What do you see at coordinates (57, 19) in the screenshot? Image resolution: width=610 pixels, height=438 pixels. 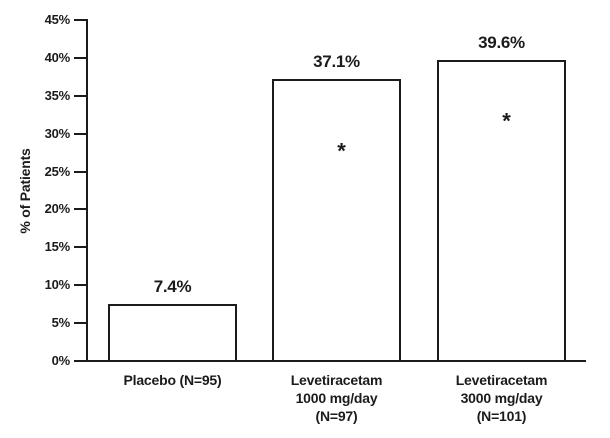 I see `y-axis-tick-label: 45%` at bounding box center [57, 19].